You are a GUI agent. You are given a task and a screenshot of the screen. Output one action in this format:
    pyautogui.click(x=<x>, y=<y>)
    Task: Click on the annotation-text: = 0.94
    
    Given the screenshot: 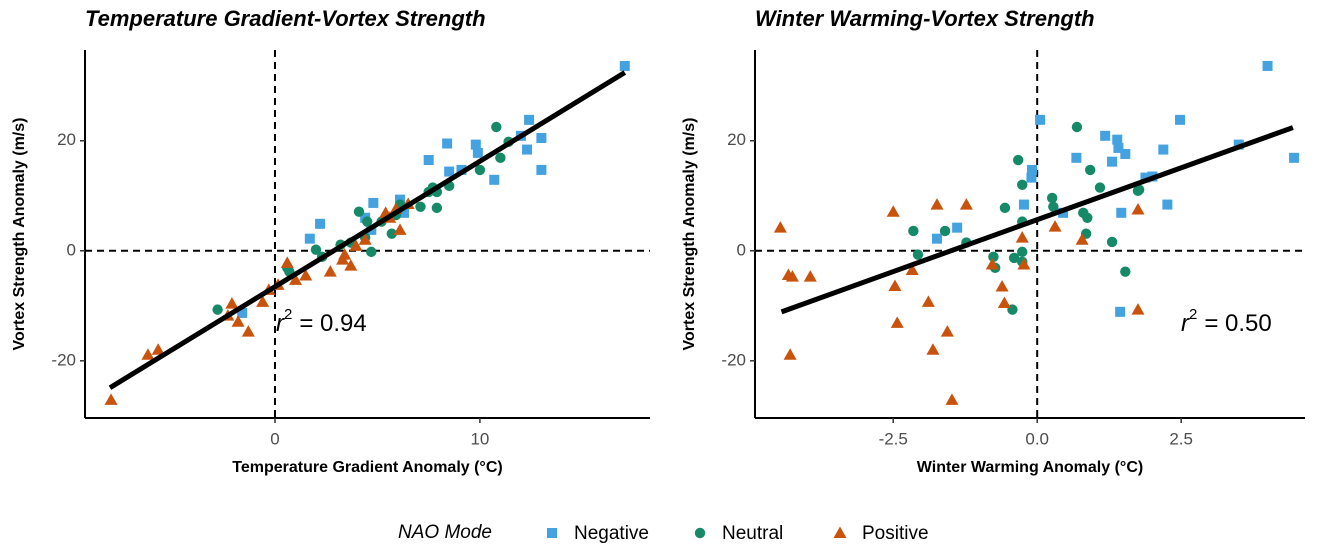 What is the action you would take?
    pyautogui.click(x=332, y=323)
    